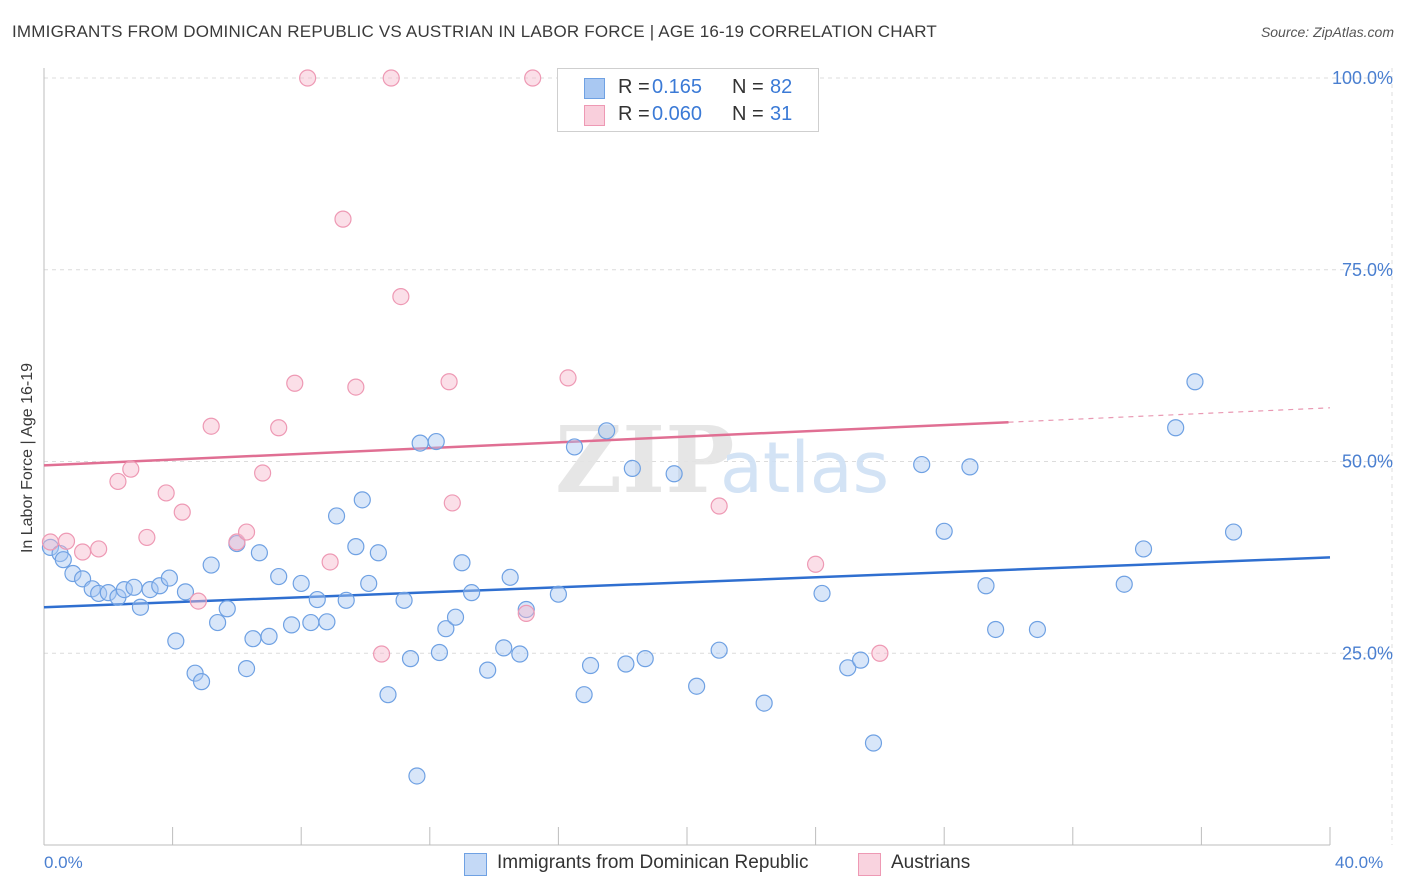 This screenshot has width=1406, height=892. Describe the element at coordinates (869, 864) in the screenshot. I see `bottom-legend-swatch-pink` at that location.